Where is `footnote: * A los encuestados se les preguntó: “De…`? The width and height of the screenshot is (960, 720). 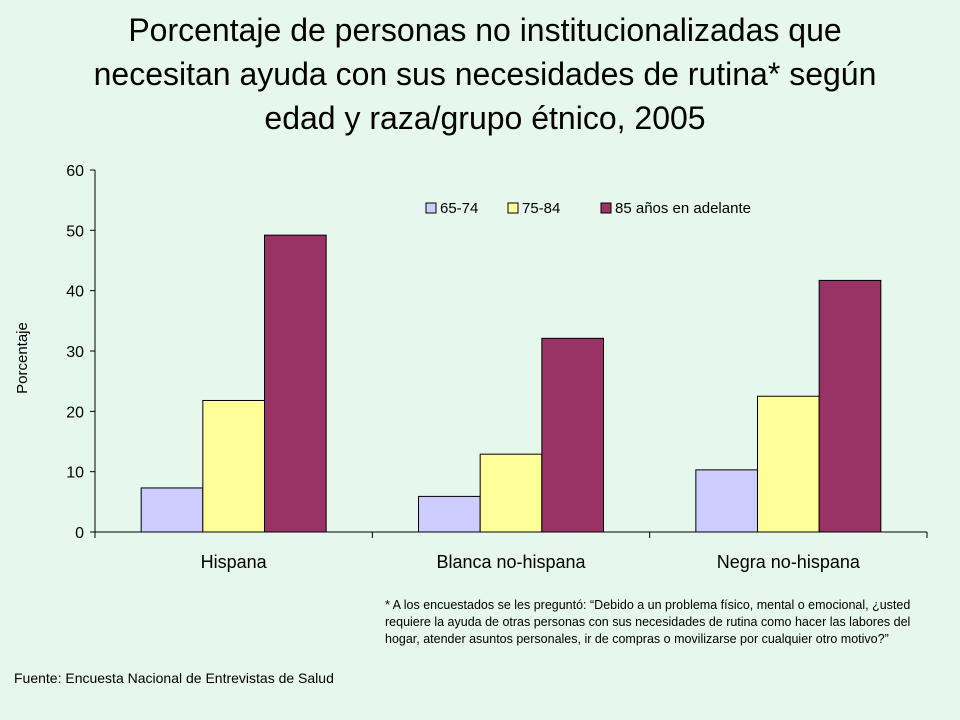 footnote: * A los encuestados se les preguntó: “De… is located at coordinates (648, 622).